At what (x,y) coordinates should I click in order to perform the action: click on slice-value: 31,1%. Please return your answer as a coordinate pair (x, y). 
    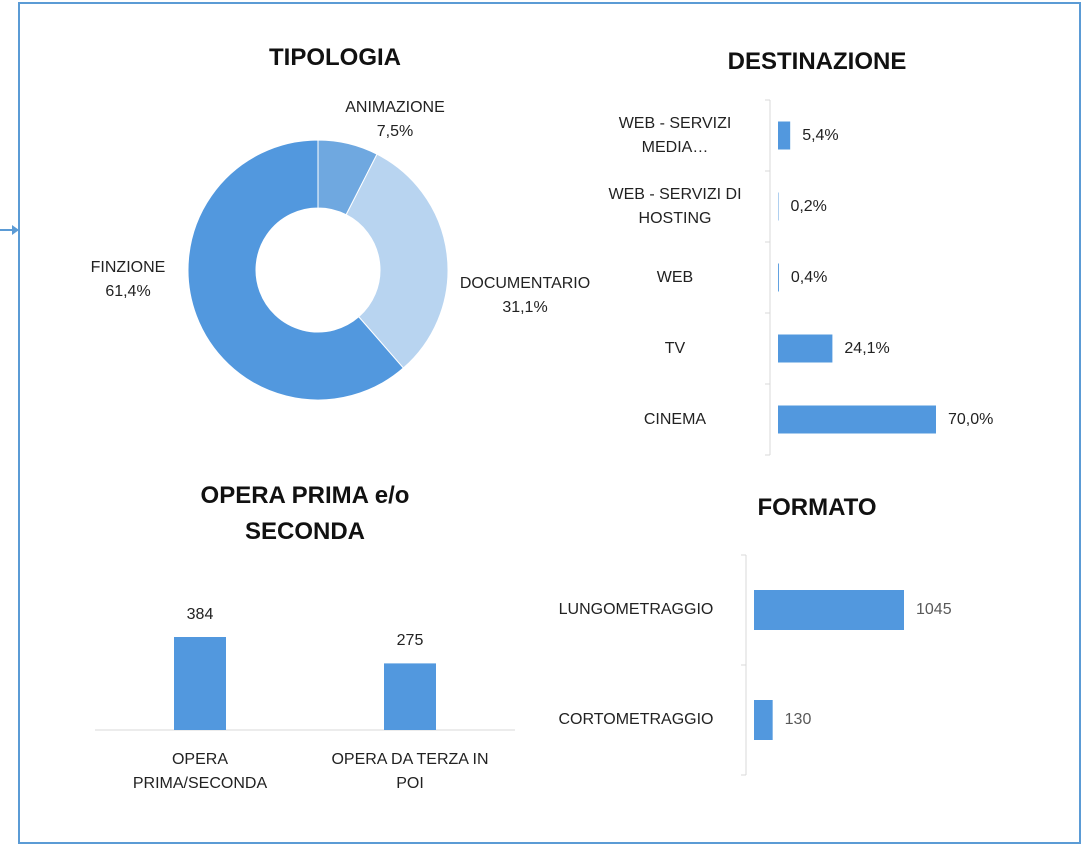
    Looking at the image, I should click on (525, 307).